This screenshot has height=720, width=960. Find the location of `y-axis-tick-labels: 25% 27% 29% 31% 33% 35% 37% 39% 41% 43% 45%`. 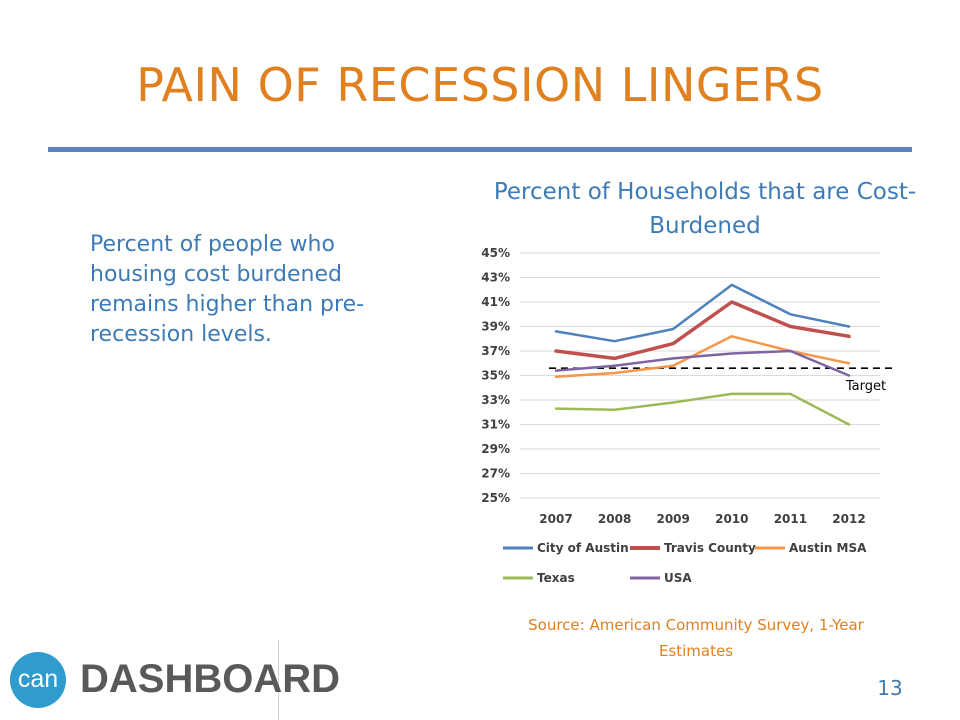

y-axis-tick-labels: 25% 27% 29% 31% 33% 35% 37% 39% 41% 43% 45% is located at coordinates (495, 375).